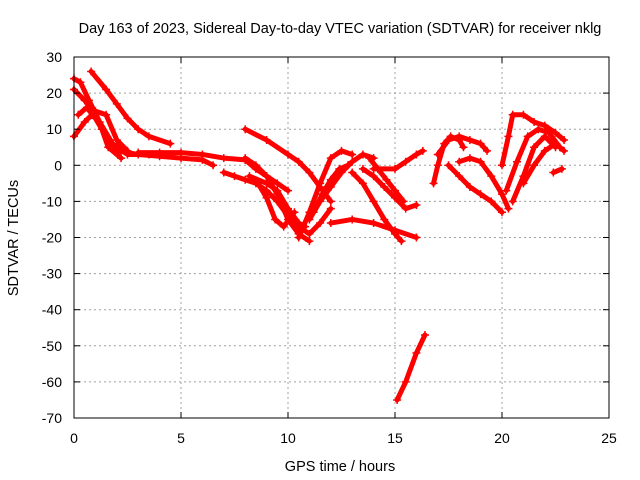 The height and width of the screenshot is (480, 640). Describe the element at coordinates (74, 438) in the screenshot. I see `x-tick-label: 0` at that location.